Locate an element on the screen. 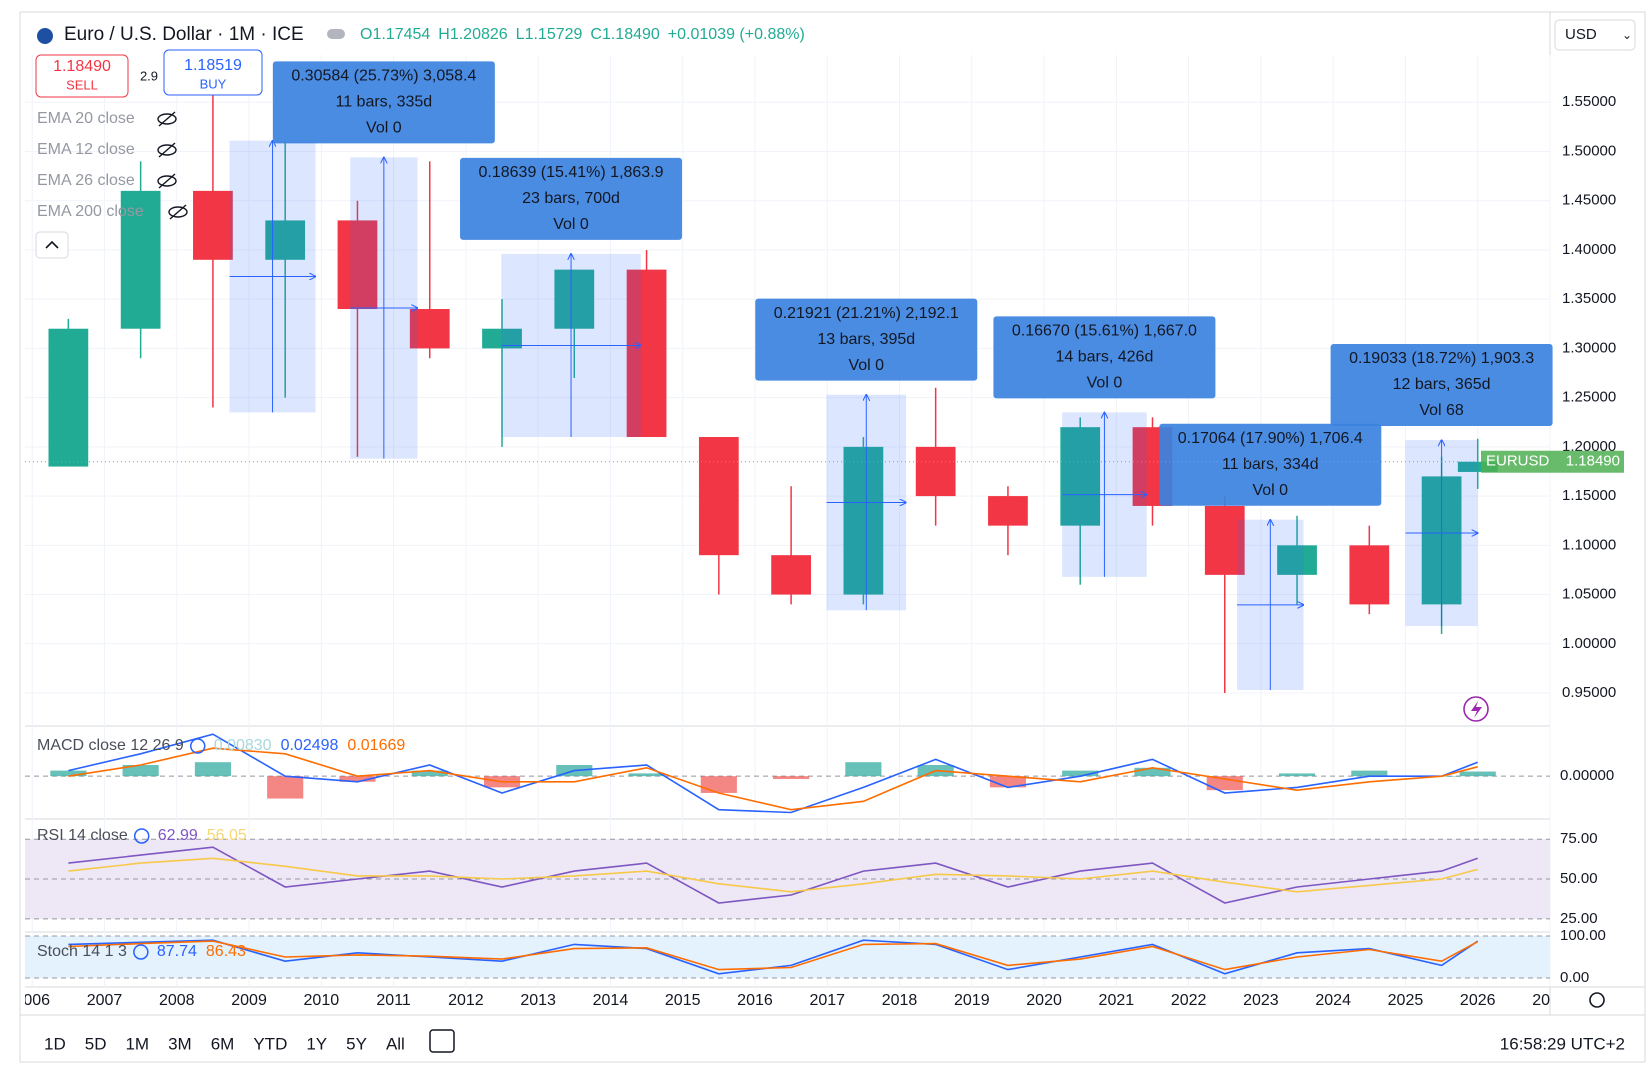  indicator-title: Stoch 14 1 3 is located at coordinates (82, 951).